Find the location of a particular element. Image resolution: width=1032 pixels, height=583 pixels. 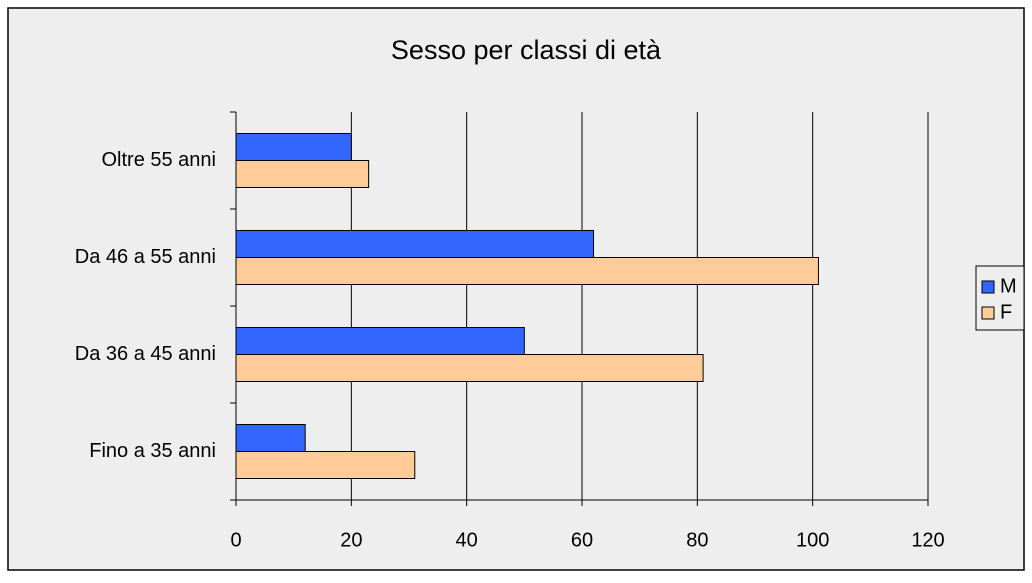

x-tick-label: 40 is located at coordinates (467, 540).